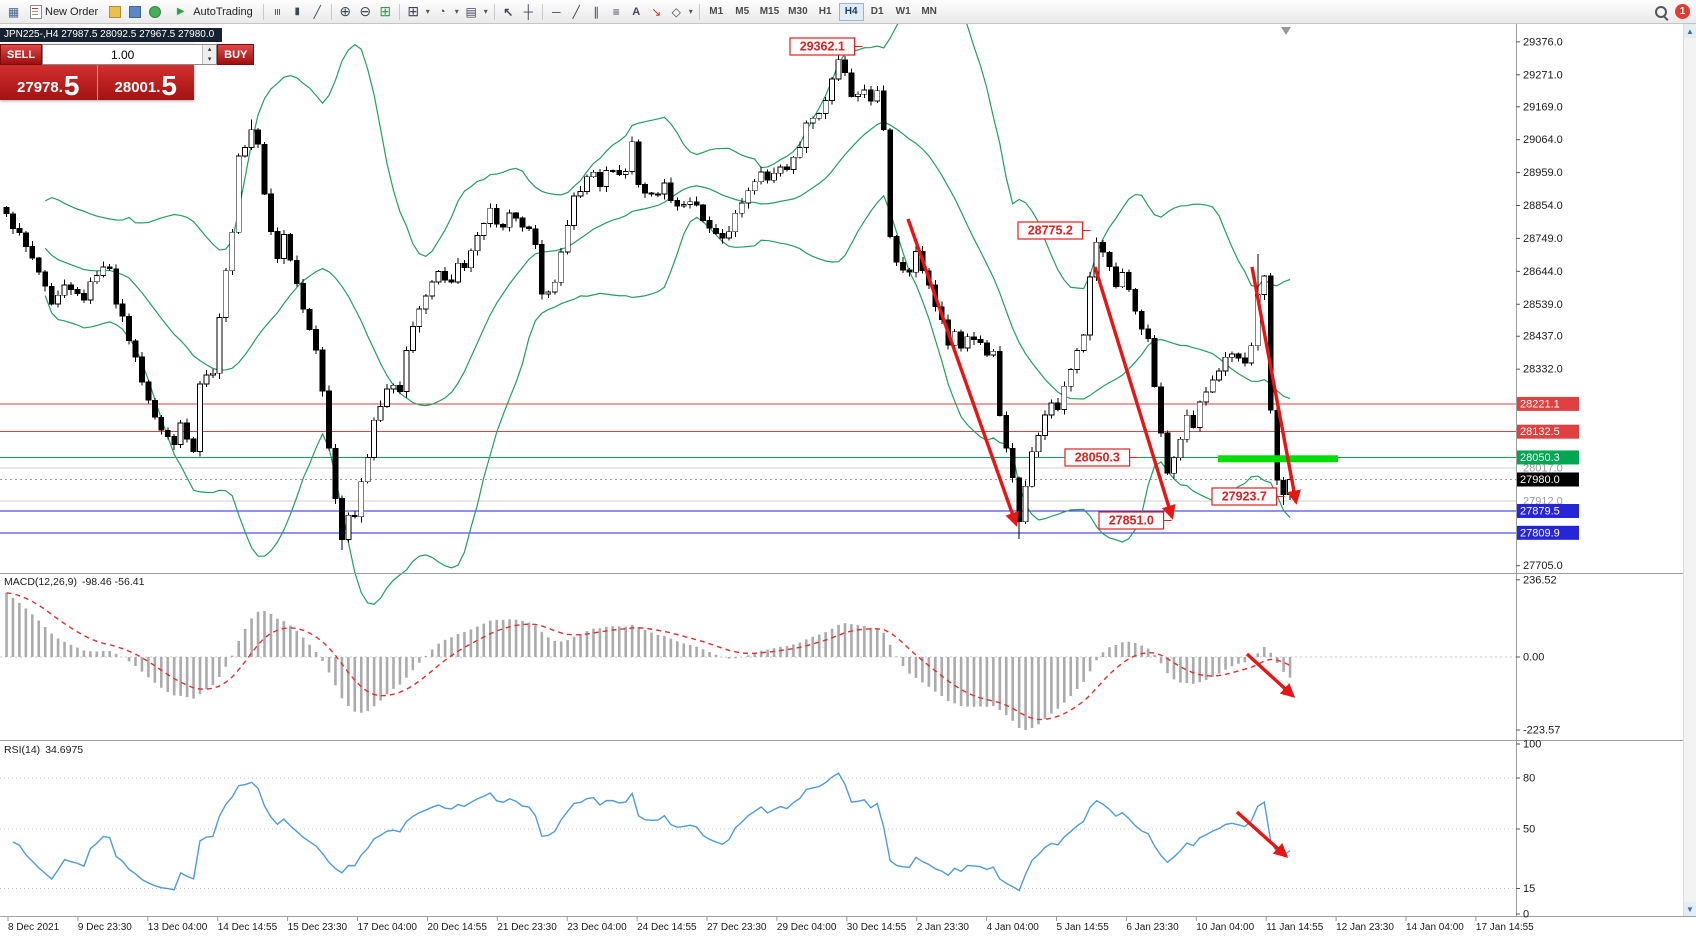 The height and width of the screenshot is (942, 1696). I want to click on cursor-icon, so click(508, 11).